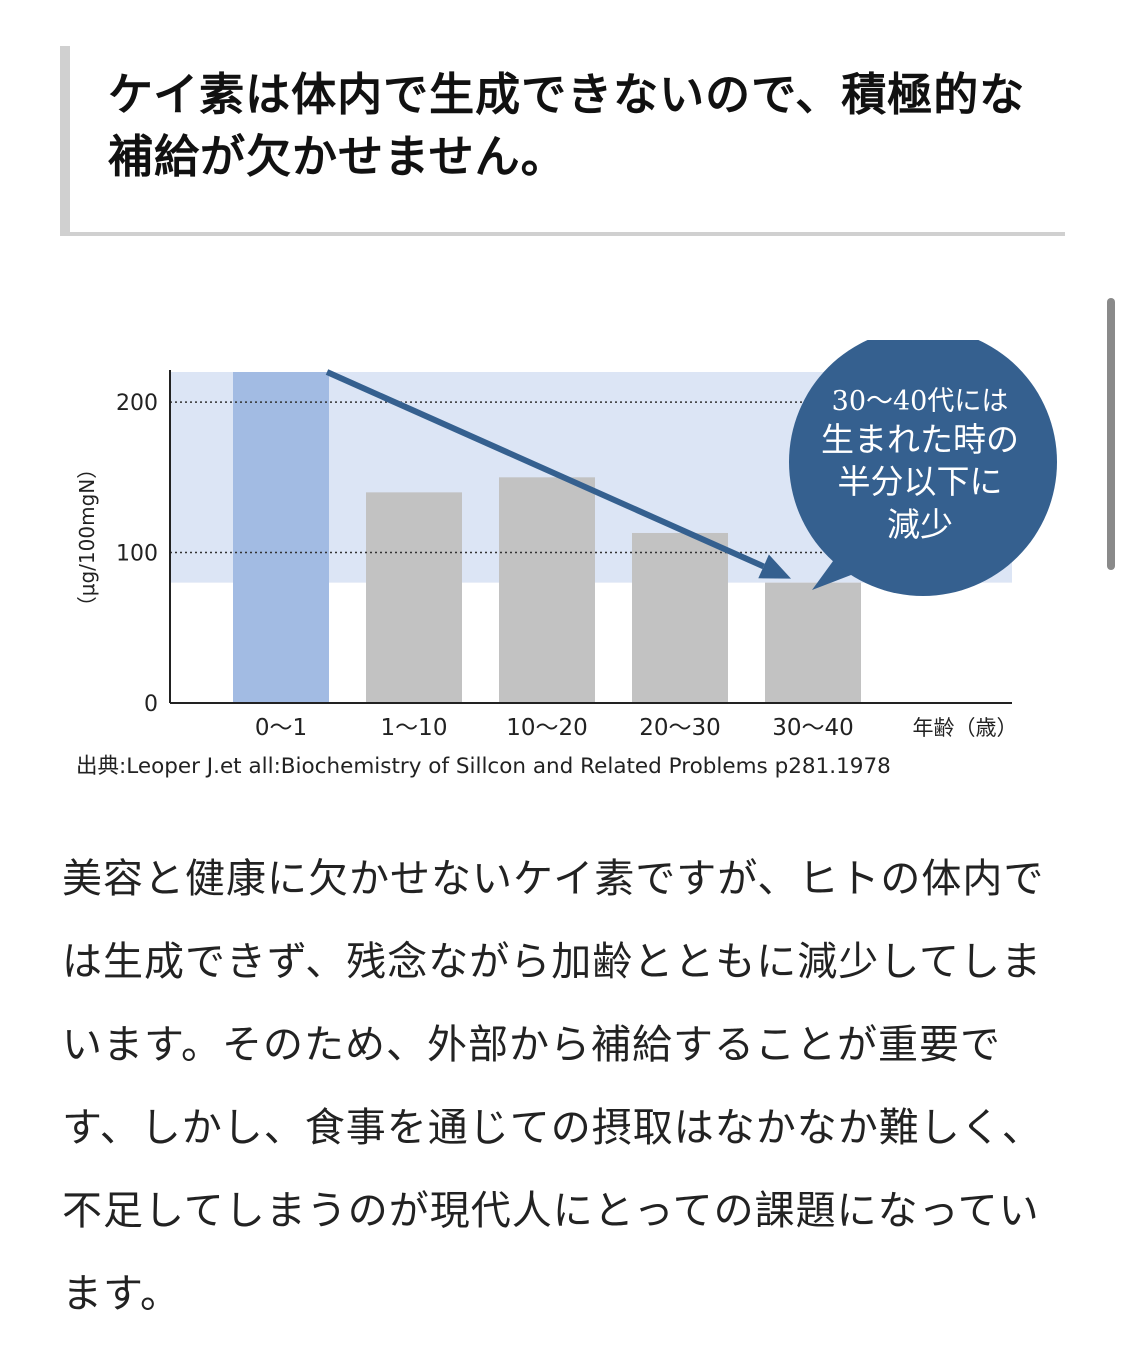 Image resolution: width=1125 pixels, height=1354 pixels. Describe the element at coordinates (137, 403) in the screenshot. I see `y-tick-label: 200` at that location.